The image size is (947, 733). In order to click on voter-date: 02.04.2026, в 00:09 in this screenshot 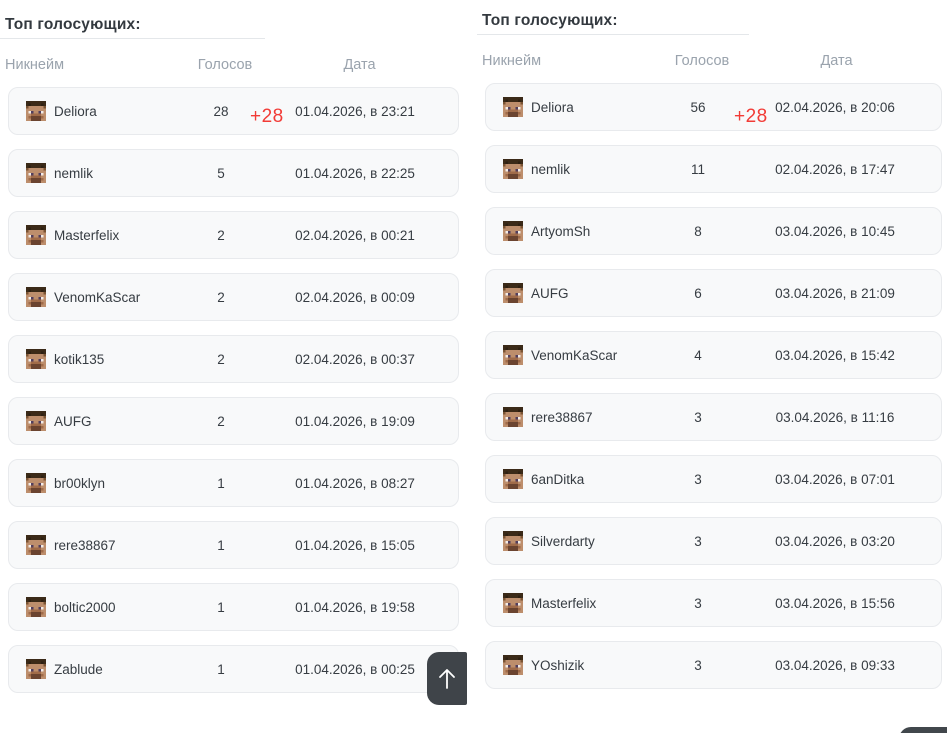, I will do `click(355, 297)`.